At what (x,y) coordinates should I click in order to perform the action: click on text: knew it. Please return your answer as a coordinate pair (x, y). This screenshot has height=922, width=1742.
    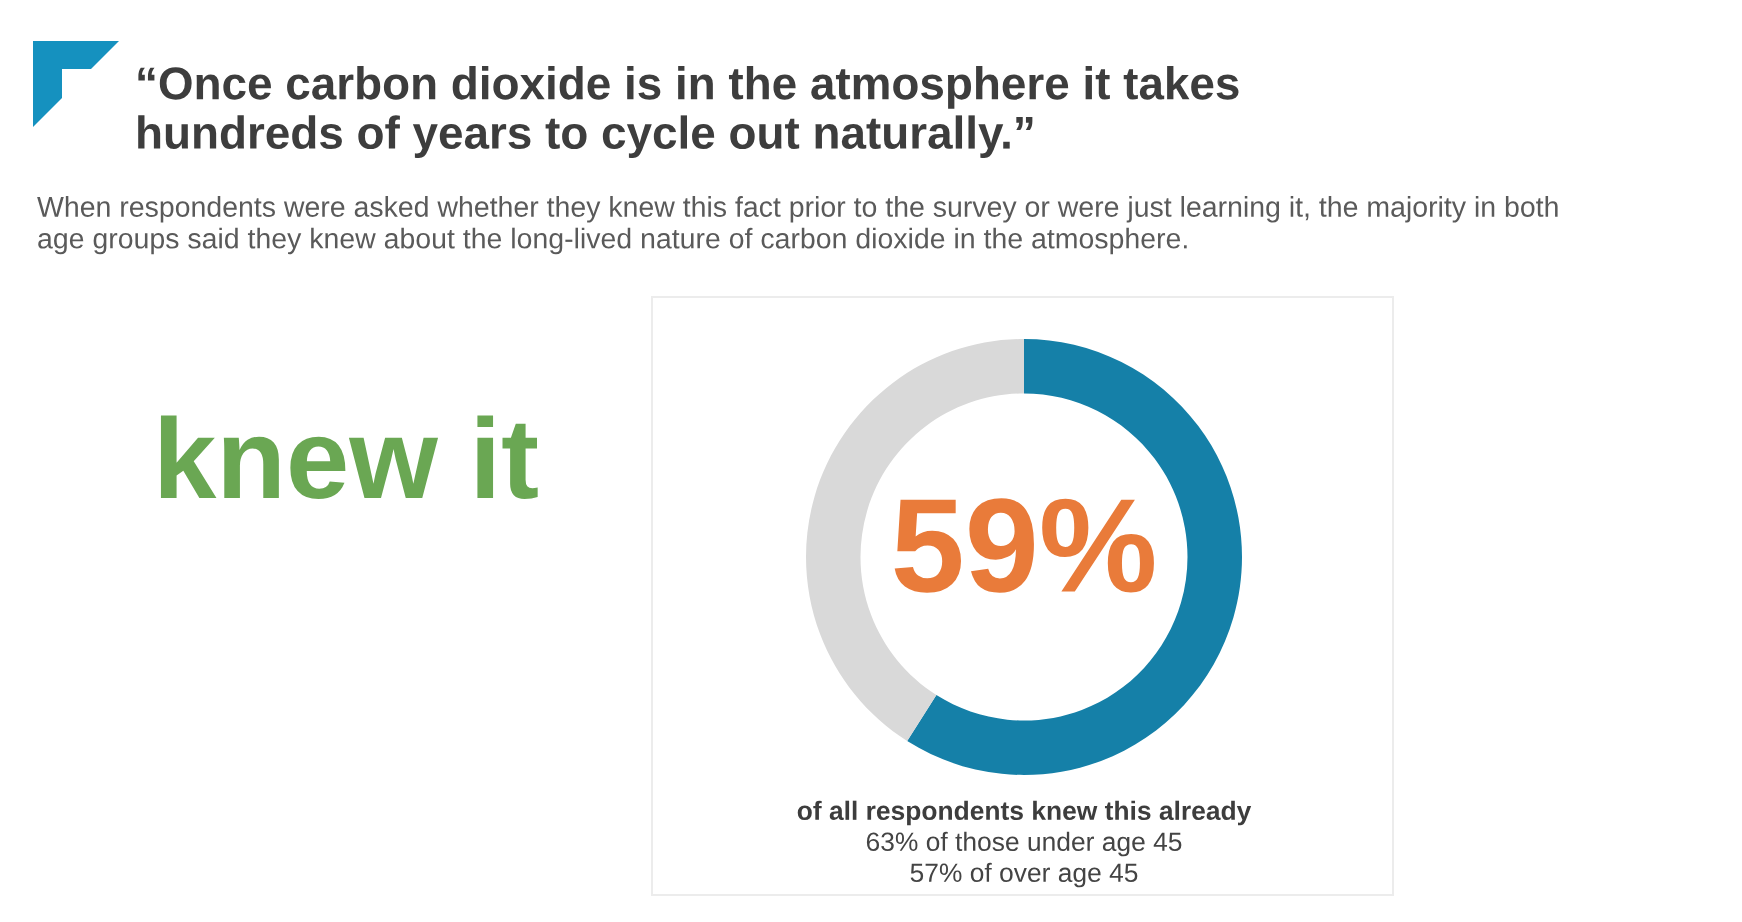
    Looking at the image, I should click on (349, 457).